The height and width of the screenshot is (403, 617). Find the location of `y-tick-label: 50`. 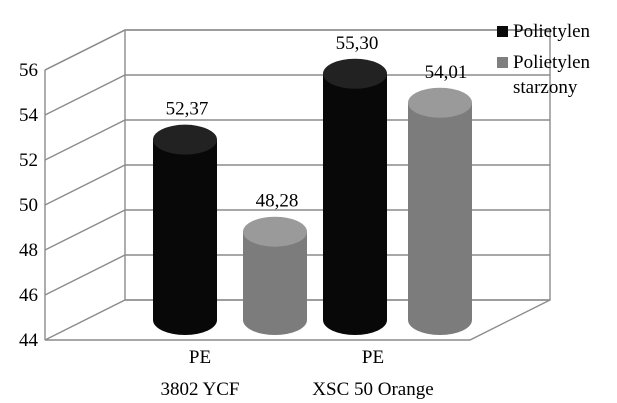

y-tick-label: 50 is located at coordinates (28, 205).